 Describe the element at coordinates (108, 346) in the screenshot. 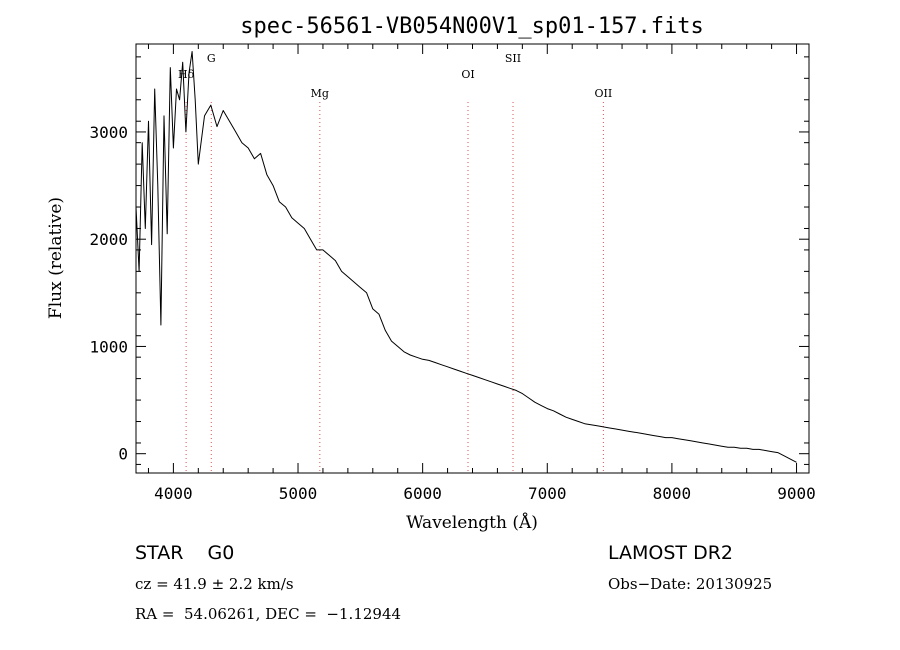

I see `y-tick-label: 1000` at that location.